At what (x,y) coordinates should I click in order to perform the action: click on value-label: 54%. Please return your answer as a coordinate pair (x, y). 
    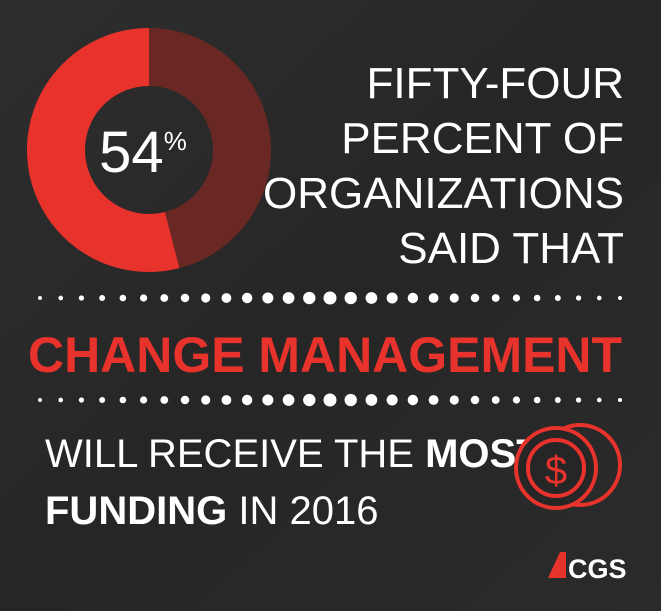
    Looking at the image, I should click on (143, 152).